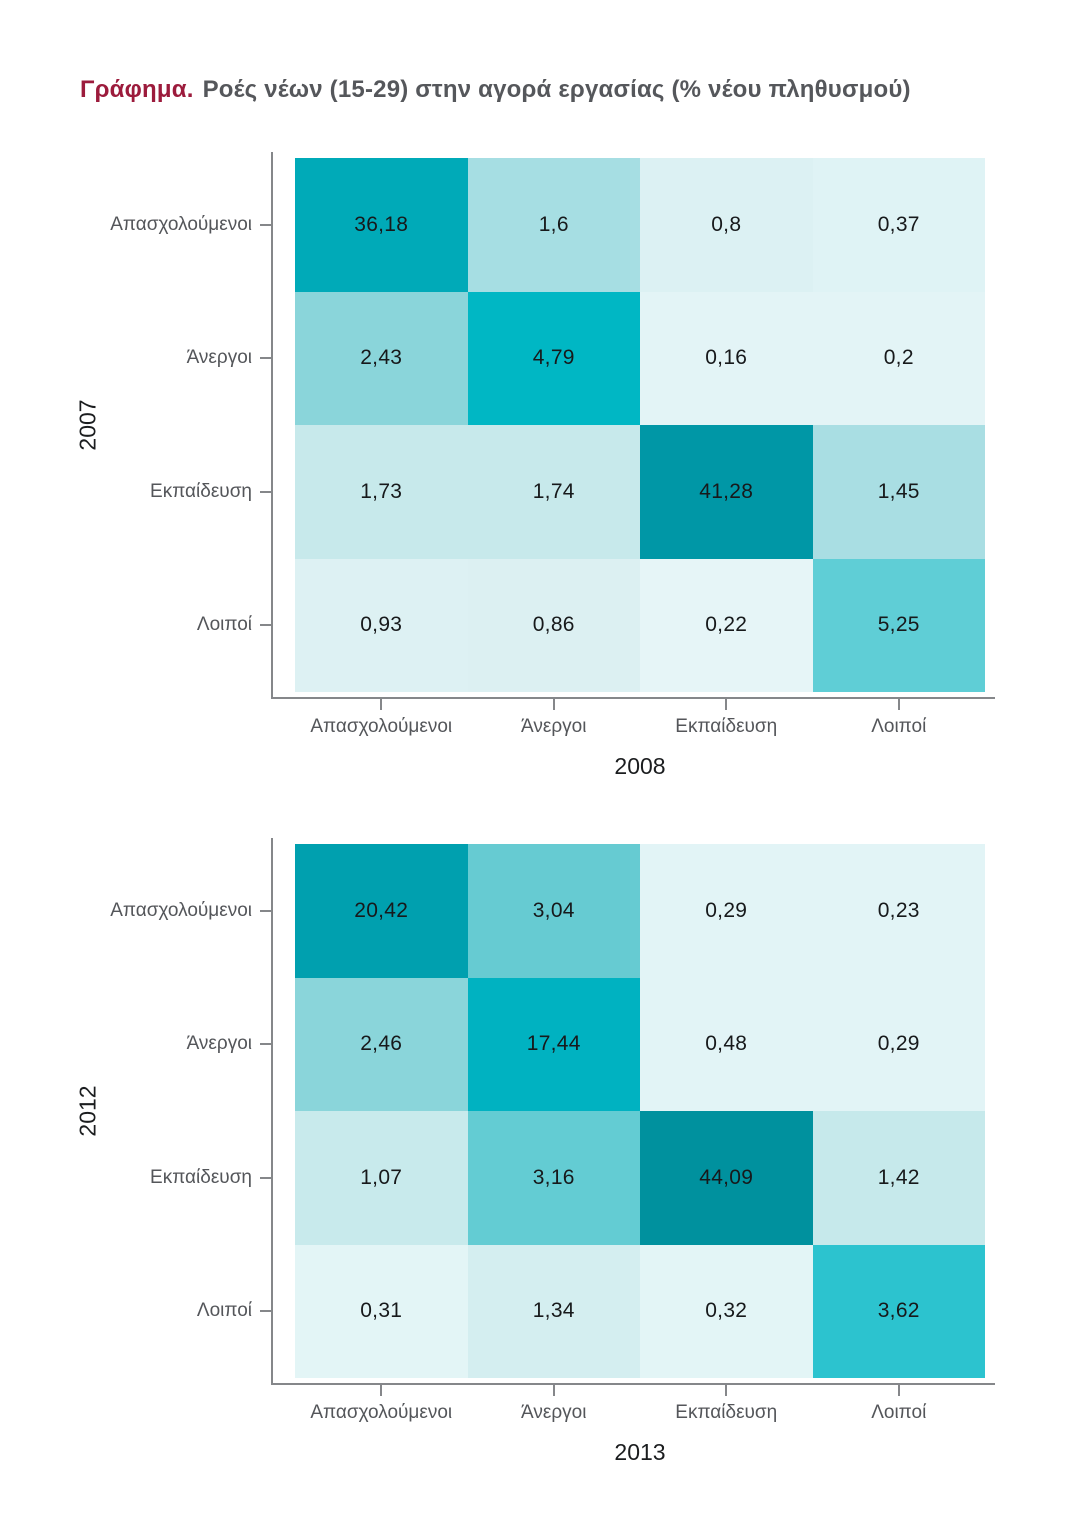 Image resolution: width=1079 pixels, height=1536 pixels. What do you see at coordinates (898, 1311) in the screenshot?
I see `heatmap-cell: 3,62` at bounding box center [898, 1311].